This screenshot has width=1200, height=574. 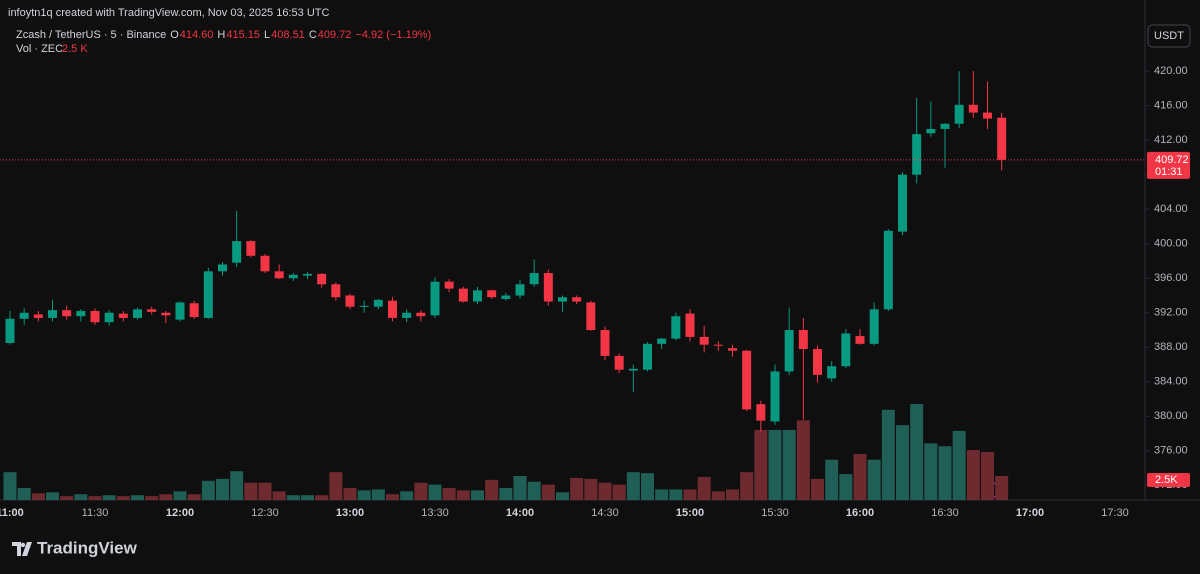 What do you see at coordinates (1171, 106) in the screenshot?
I see `y-tick-label: 416.00` at bounding box center [1171, 106].